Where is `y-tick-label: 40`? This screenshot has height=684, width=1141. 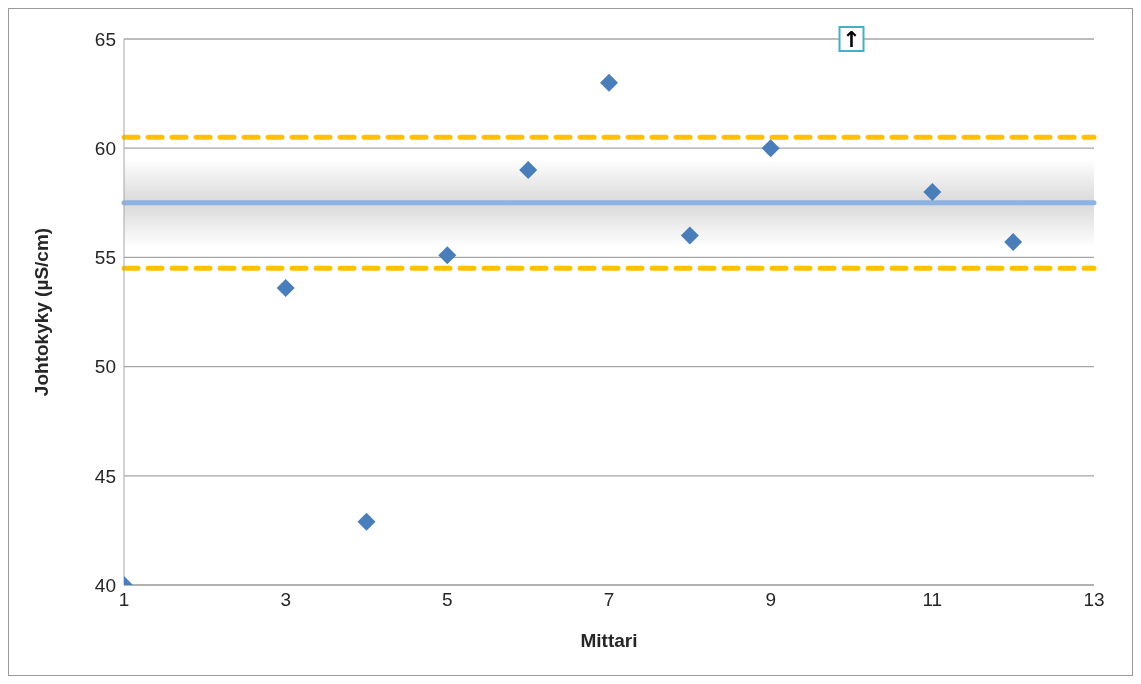
y-tick-label: 40 is located at coordinates (105, 585).